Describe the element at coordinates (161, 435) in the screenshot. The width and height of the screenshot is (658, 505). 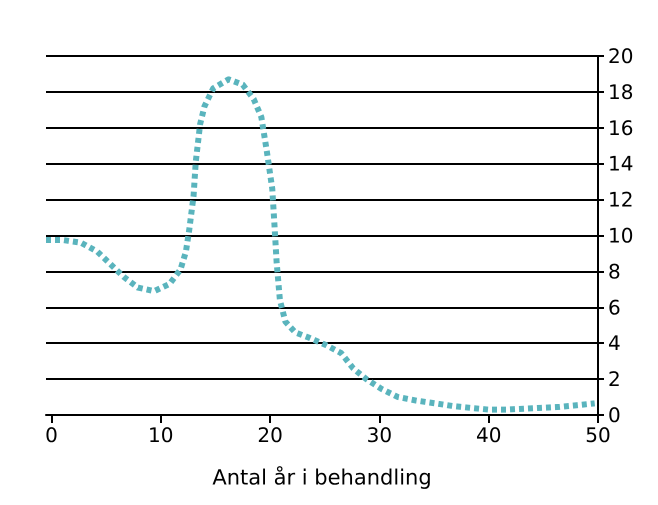
I see `x-tick-label: 10` at that location.